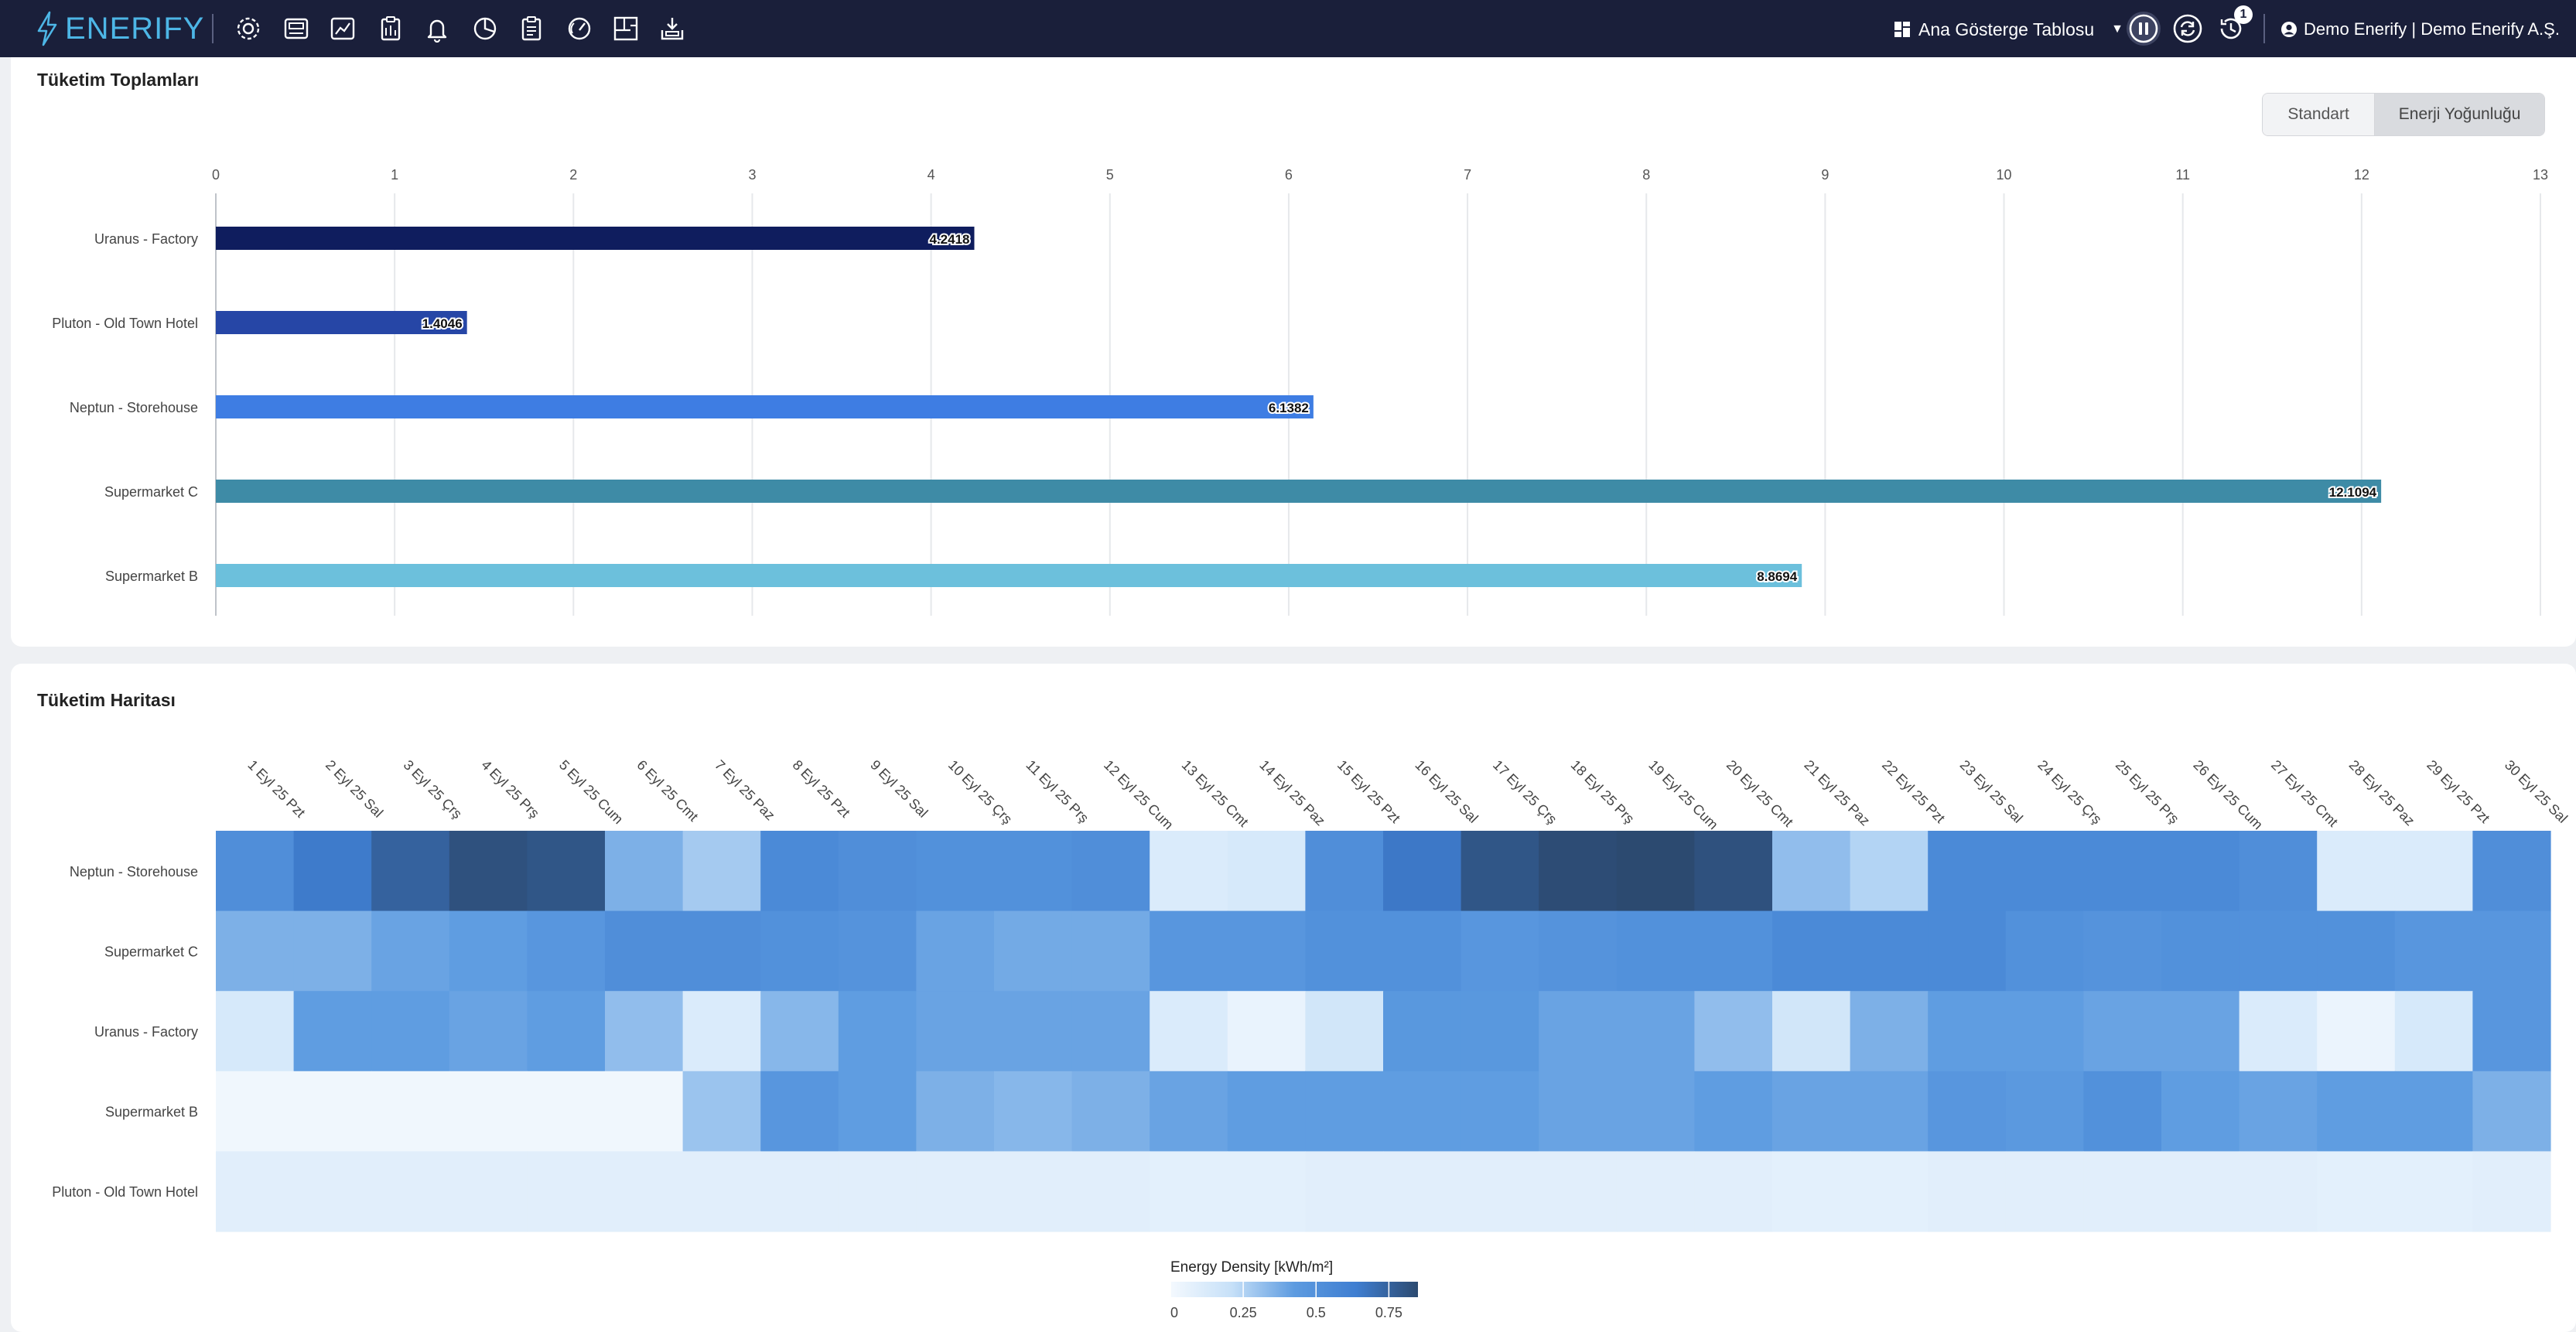 The height and width of the screenshot is (1332, 2576). I want to click on bell-icon, so click(437, 31).